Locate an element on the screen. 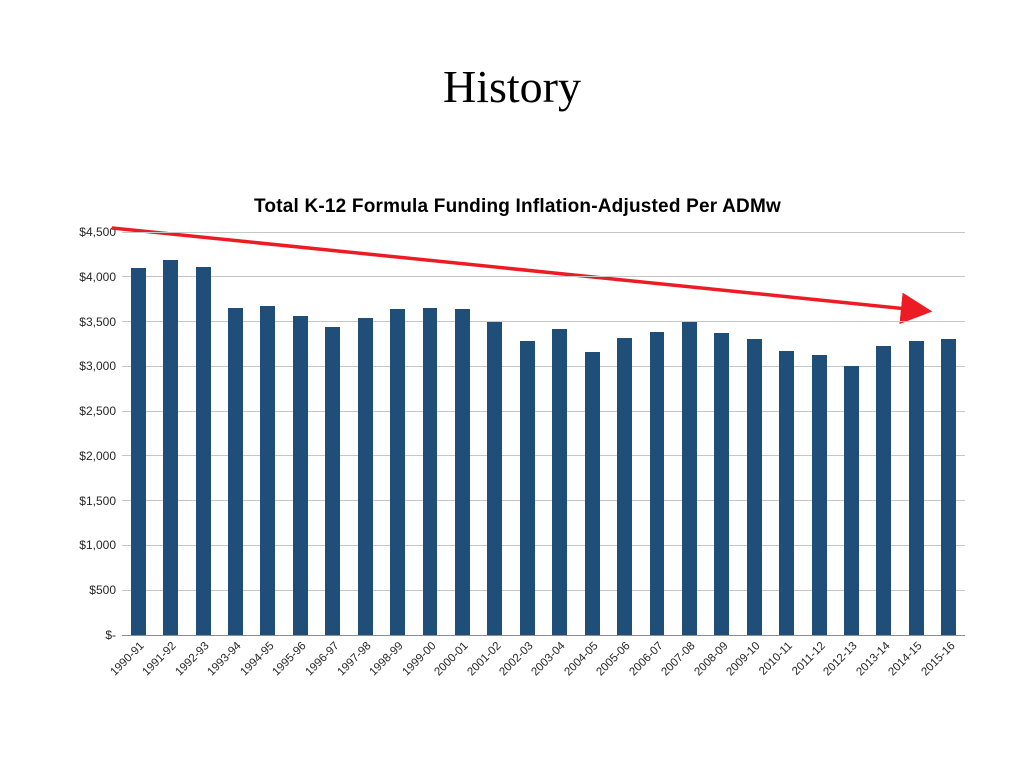 The image size is (1024, 768). y-axis-label: $1,500 is located at coordinates (97, 500).